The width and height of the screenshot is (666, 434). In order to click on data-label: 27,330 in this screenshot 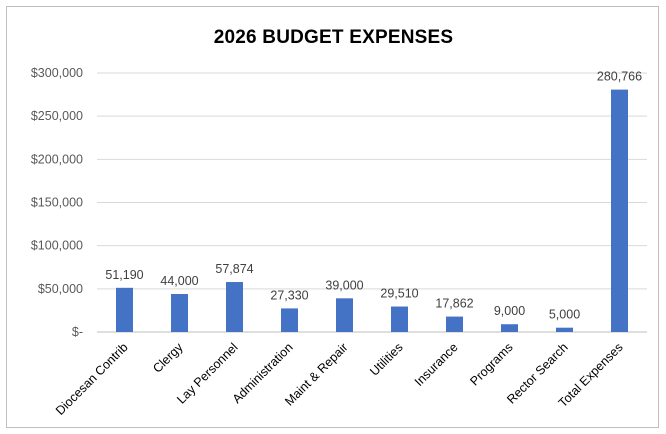, I will do `click(289, 295)`.